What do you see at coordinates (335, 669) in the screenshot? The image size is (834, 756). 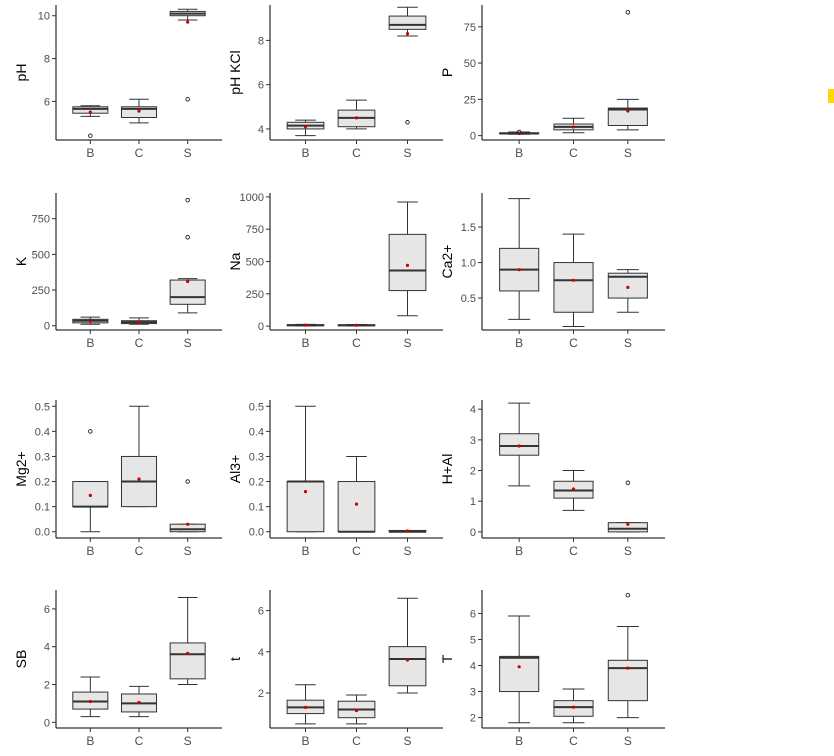 I see `panel-10: 2 4 6 t B C S` at bounding box center [335, 669].